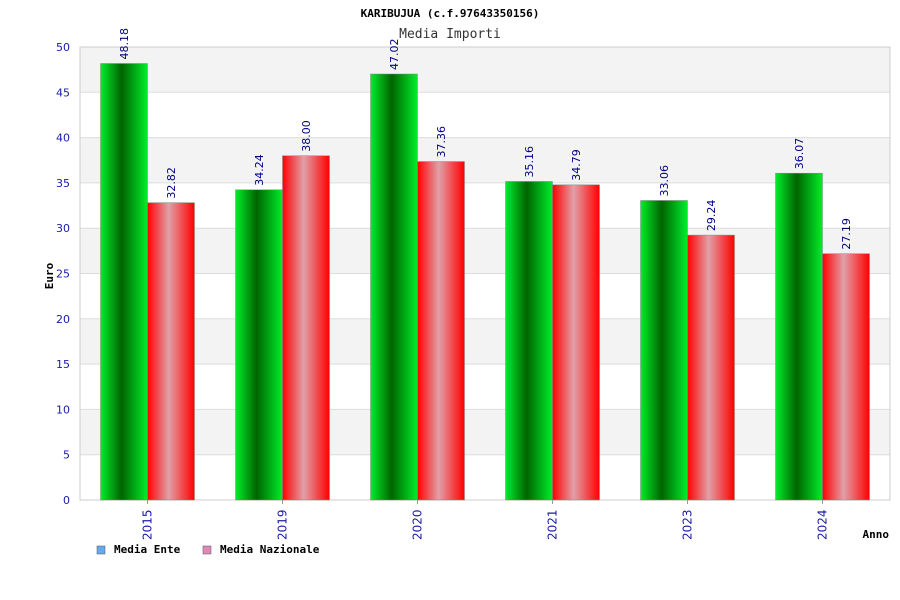 The width and height of the screenshot is (900, 600). What do you see at coordinates (529, 162) in the screenshot?
I see `data-label: 35.16` at bounding box center [529, 162].